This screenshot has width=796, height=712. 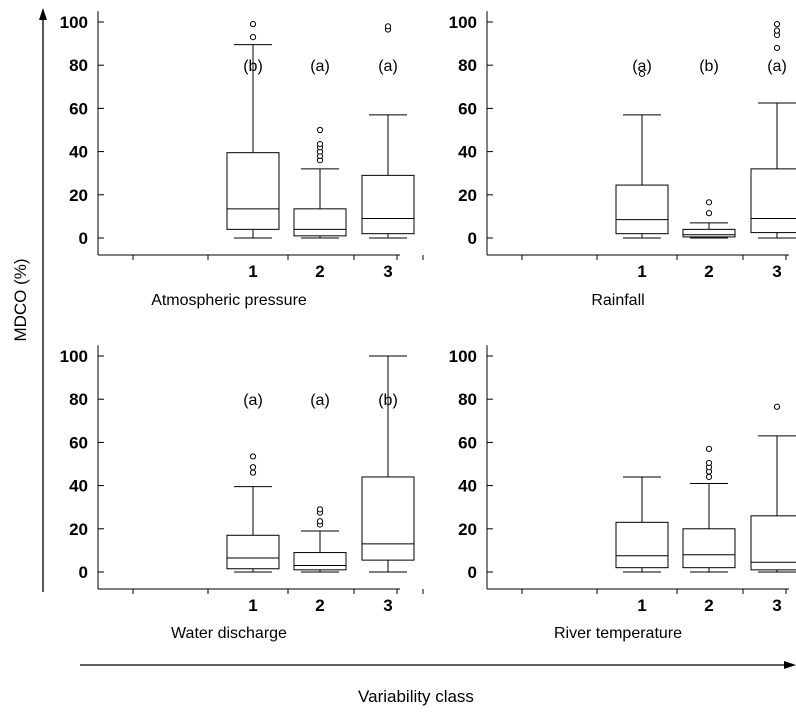 What do you see at coordinates (43, 14) in the screenshot?
I see `y-axis-arrowhead` at bounding box center [43, 14].